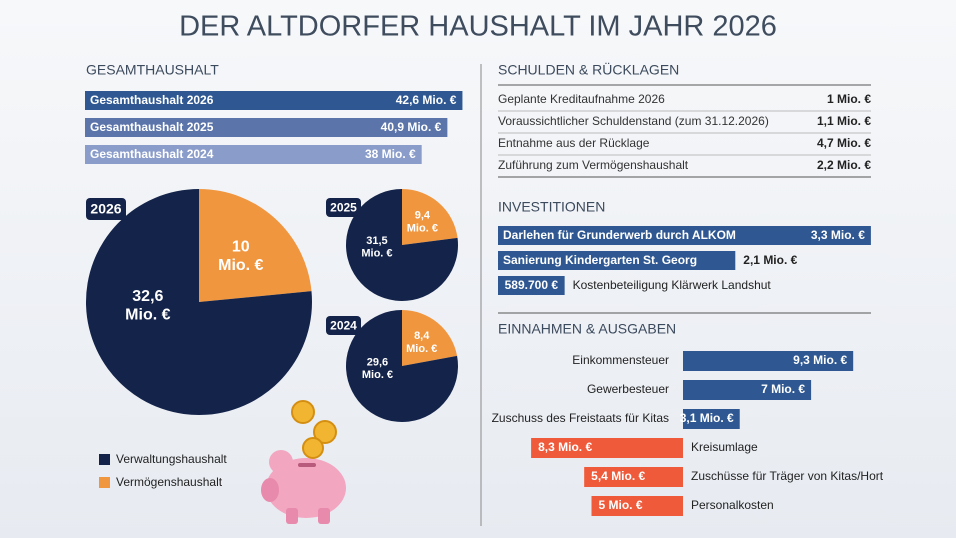  What do you see at coordinates (152, 154) in the screenshot?
I see `bar-label: Gesamthaushalt 2024` at bounding box center [152, 154].